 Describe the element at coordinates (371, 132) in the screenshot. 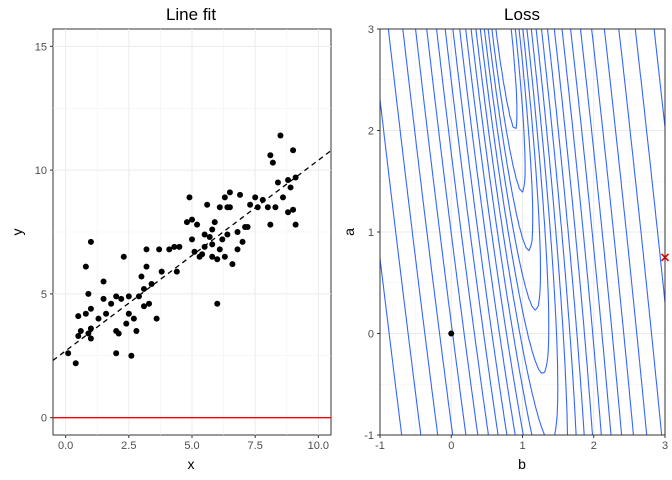

I see `loss-ytick-label: 2` at that location.